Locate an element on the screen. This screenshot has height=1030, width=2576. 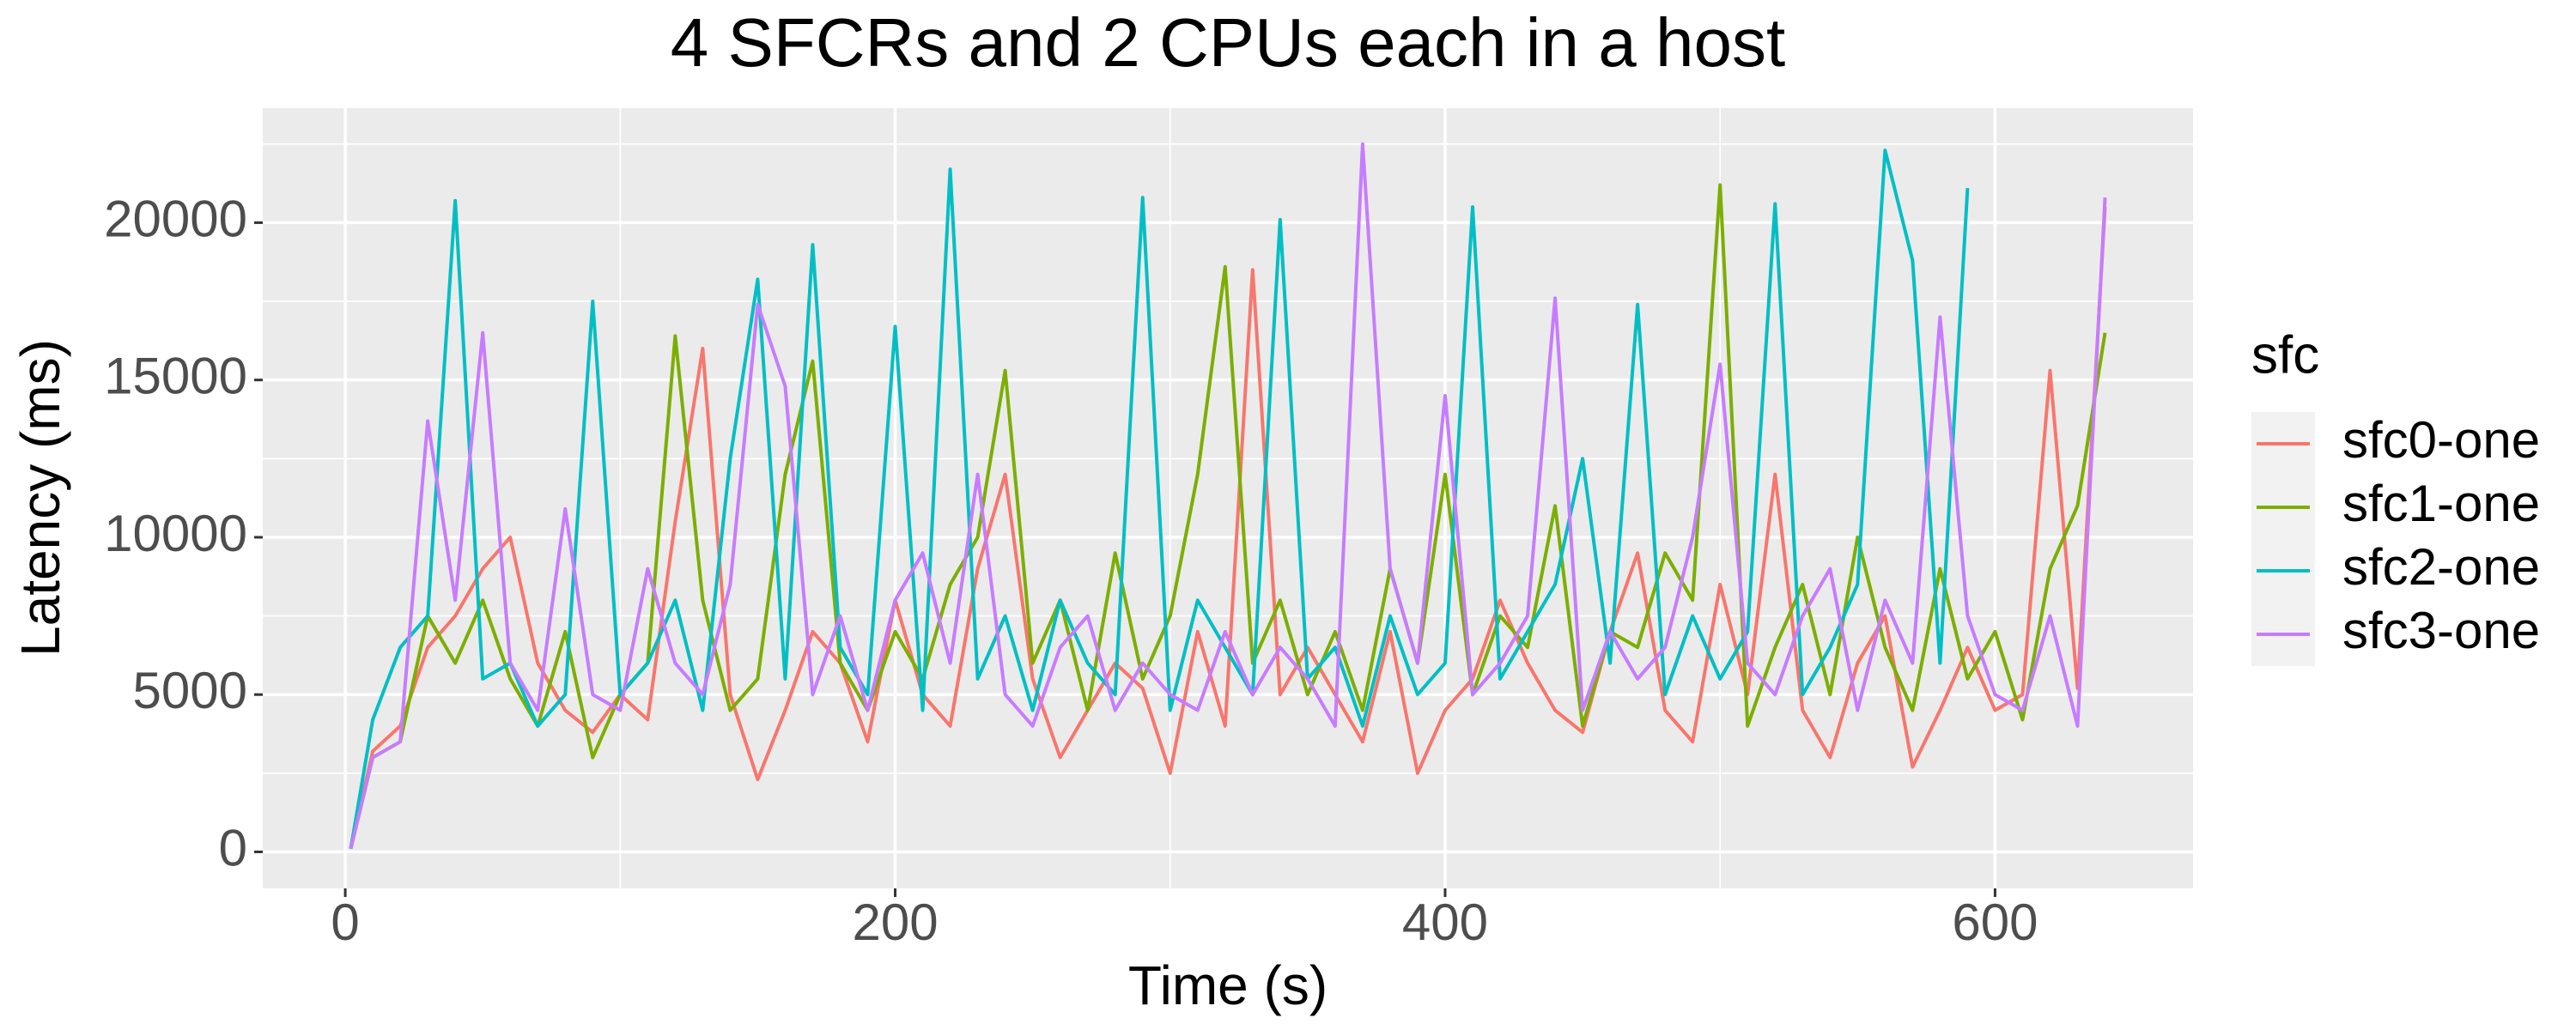
x-tick-label: 0 is located at coordinates (345, 922).